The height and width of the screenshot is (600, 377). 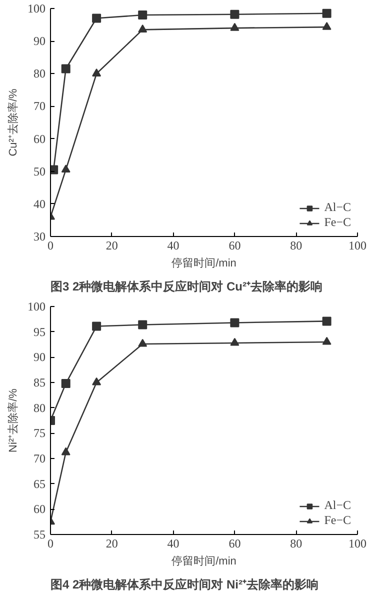 What do you see at coordinates (40, 535) in the screenshot?
I see `y-tick-label: 55` at bounding box center [40, 535].